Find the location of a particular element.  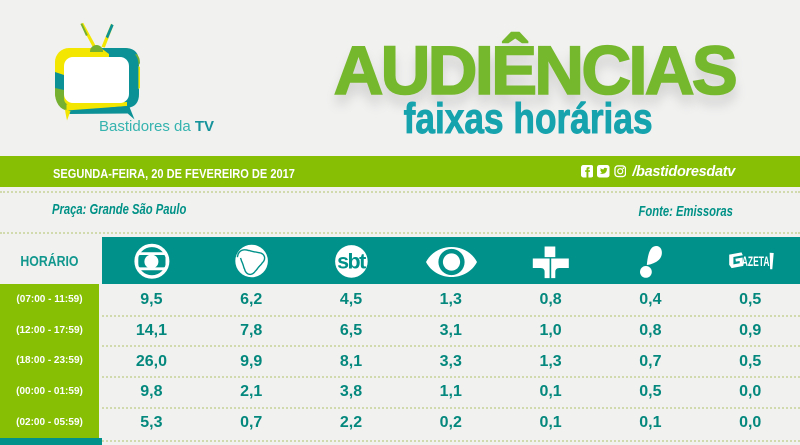

svg-text: AZETA is located at coordinates (755, 262).